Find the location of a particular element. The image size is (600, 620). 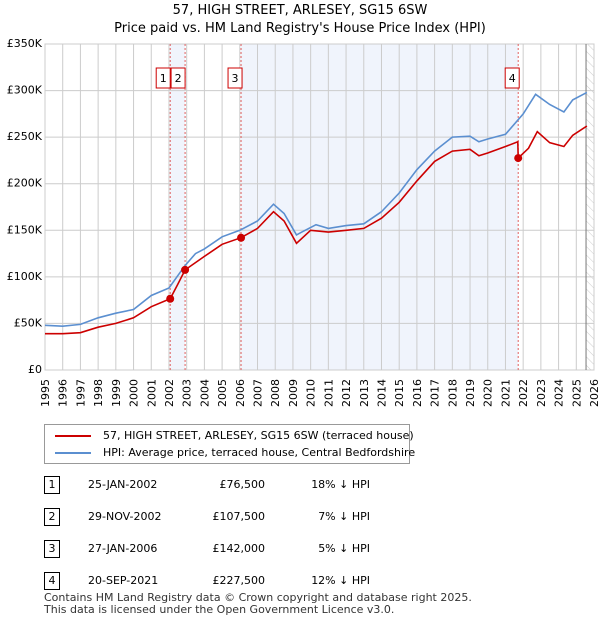

y-tick-label: £250K is located at coordinates (25, 136).